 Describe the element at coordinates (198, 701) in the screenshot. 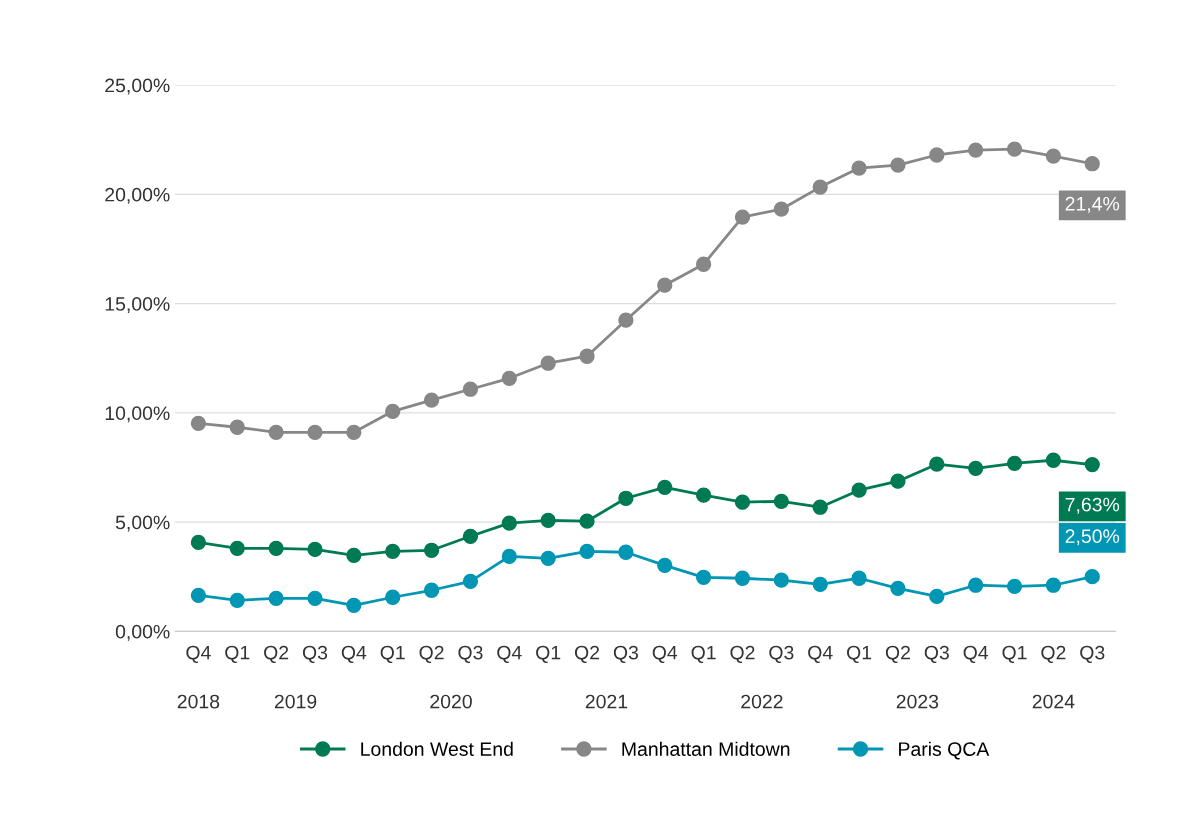

I see `text: 2018` at that location.